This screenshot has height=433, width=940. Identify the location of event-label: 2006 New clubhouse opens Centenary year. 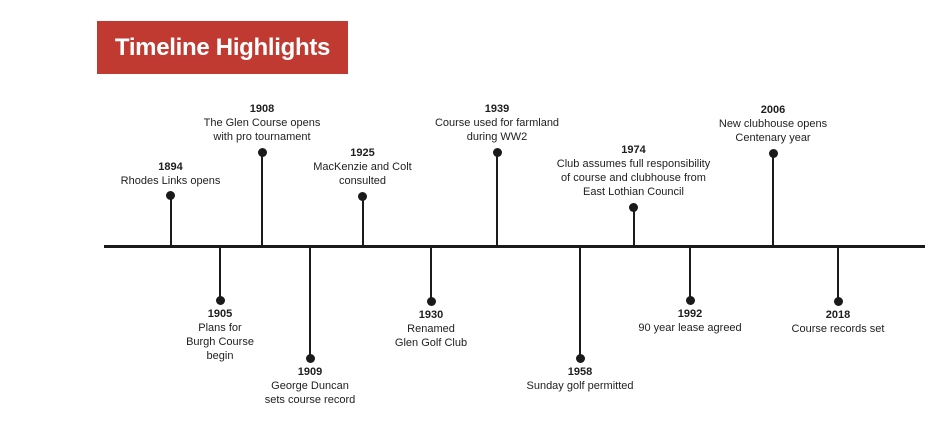
(773, 124).